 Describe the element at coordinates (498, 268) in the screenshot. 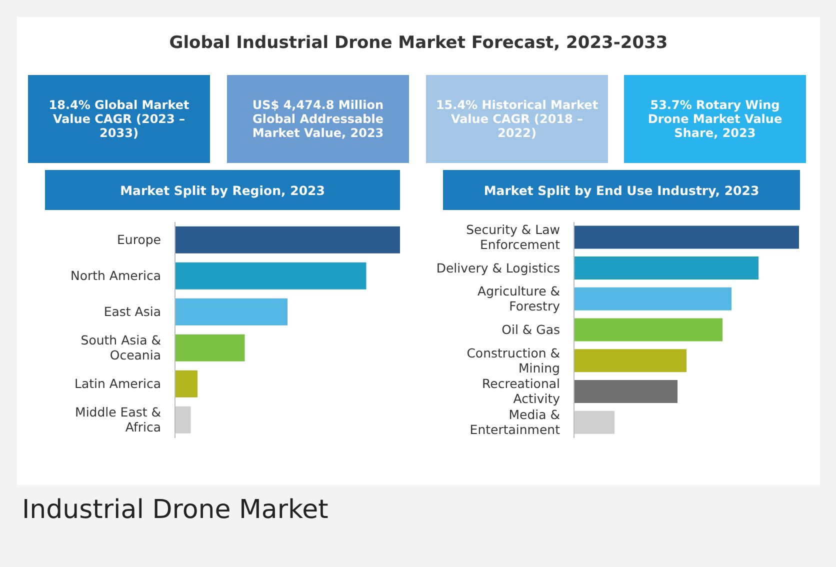

I see `y-tick-label: Delivery & Logistics` at that location.